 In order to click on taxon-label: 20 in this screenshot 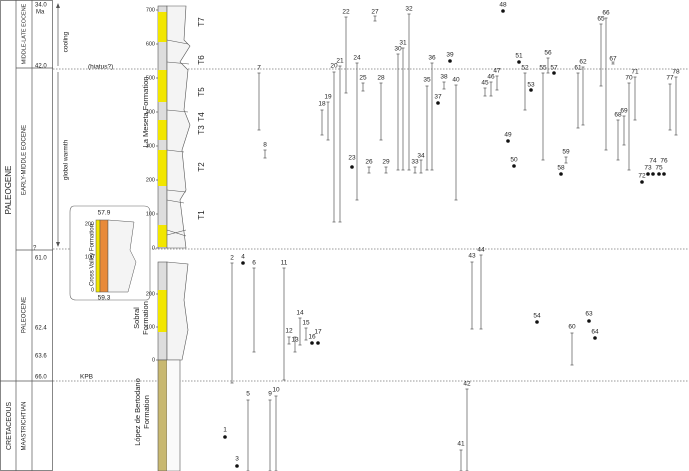, I will do `click(334, 66)`.